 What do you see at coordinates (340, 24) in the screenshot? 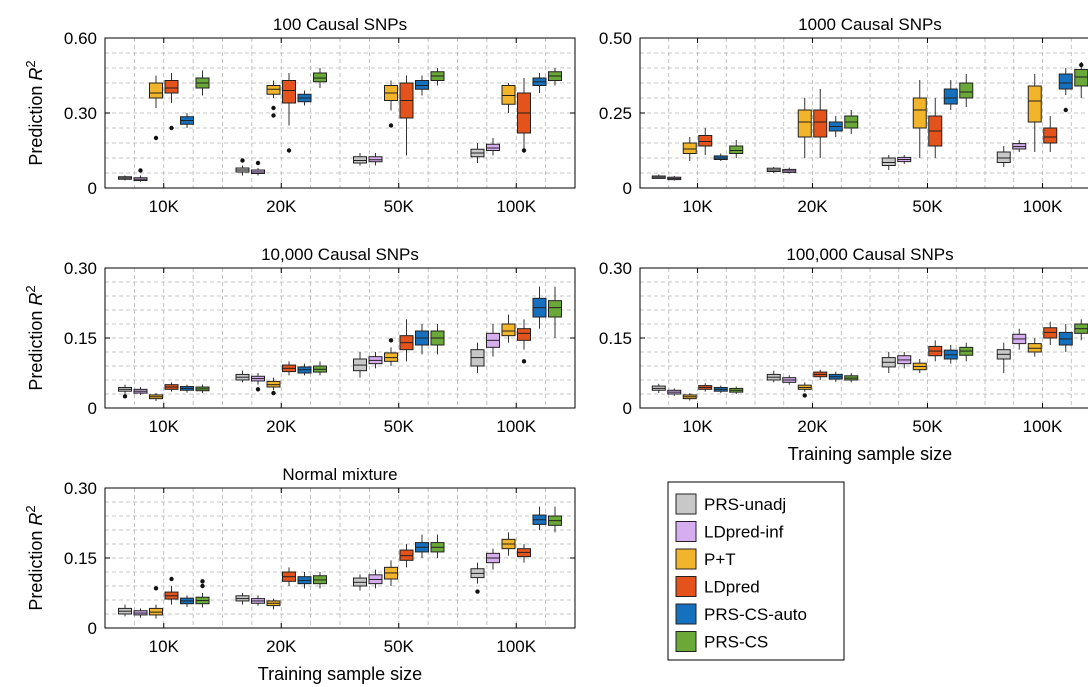
I see `chart-title: 100 Causal SNPs` at bounding box center [340, 24].